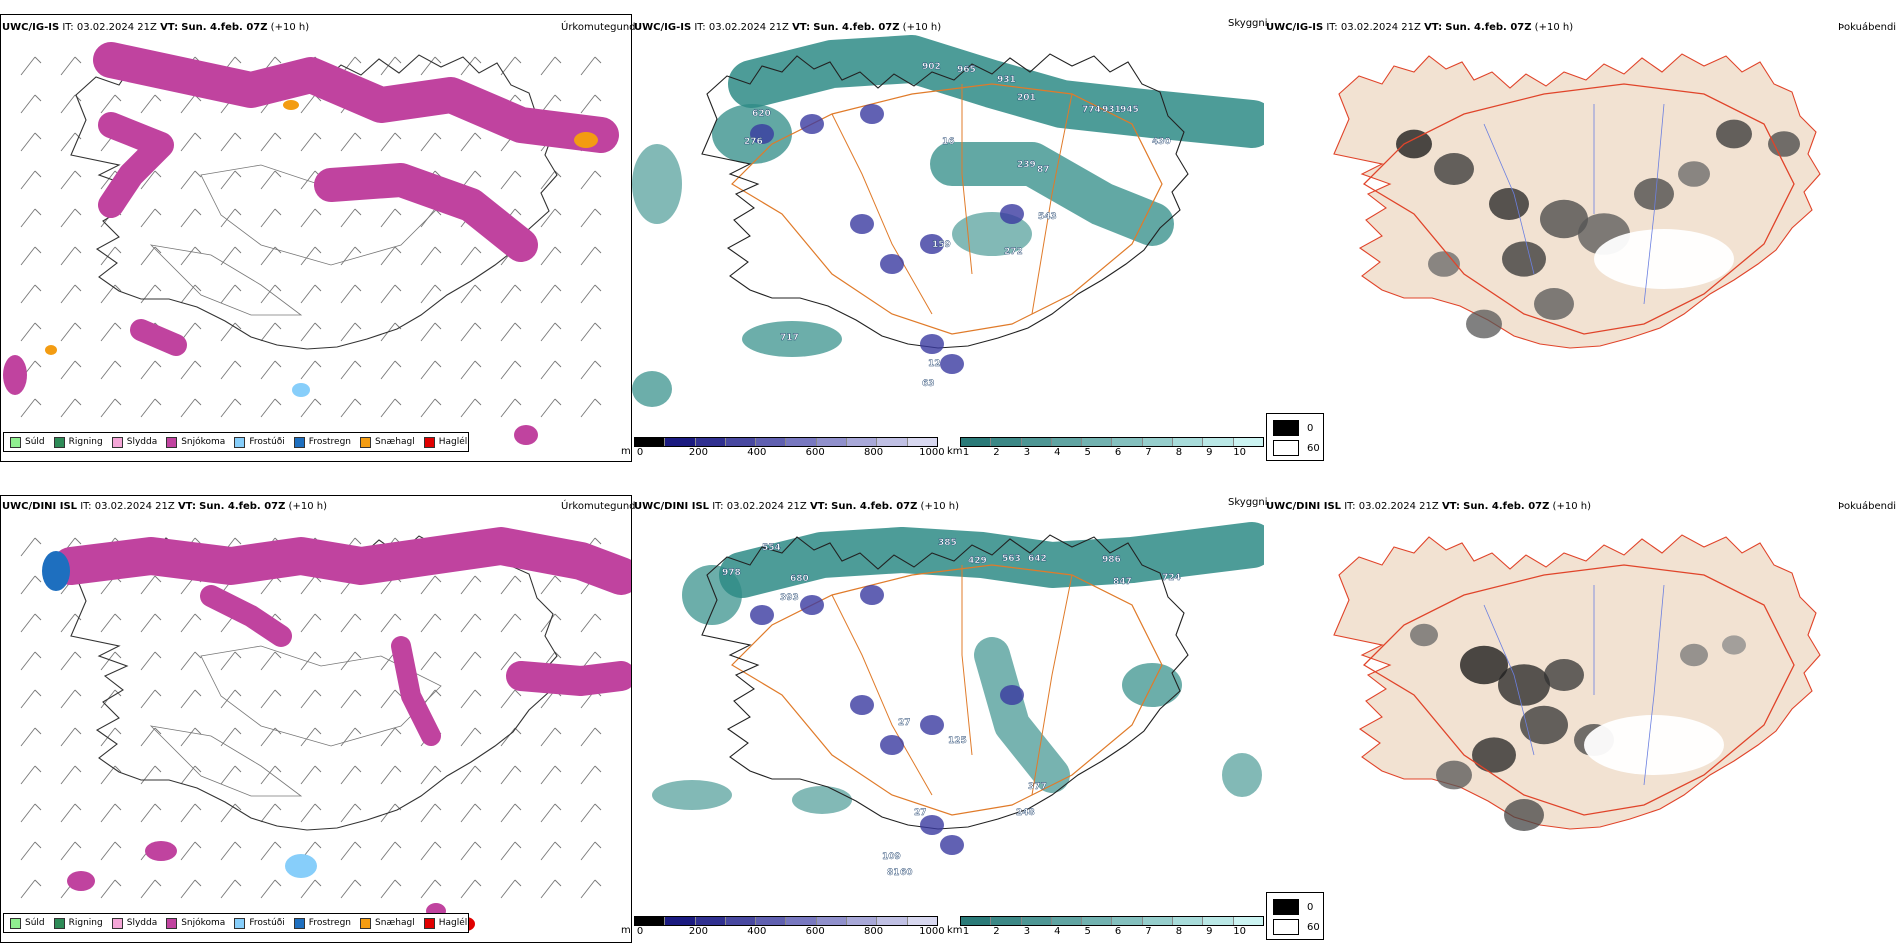  Describe the element at coordinates (1111, 110) in the screenshot. I see `ceiling-value-label: 931` at that location.